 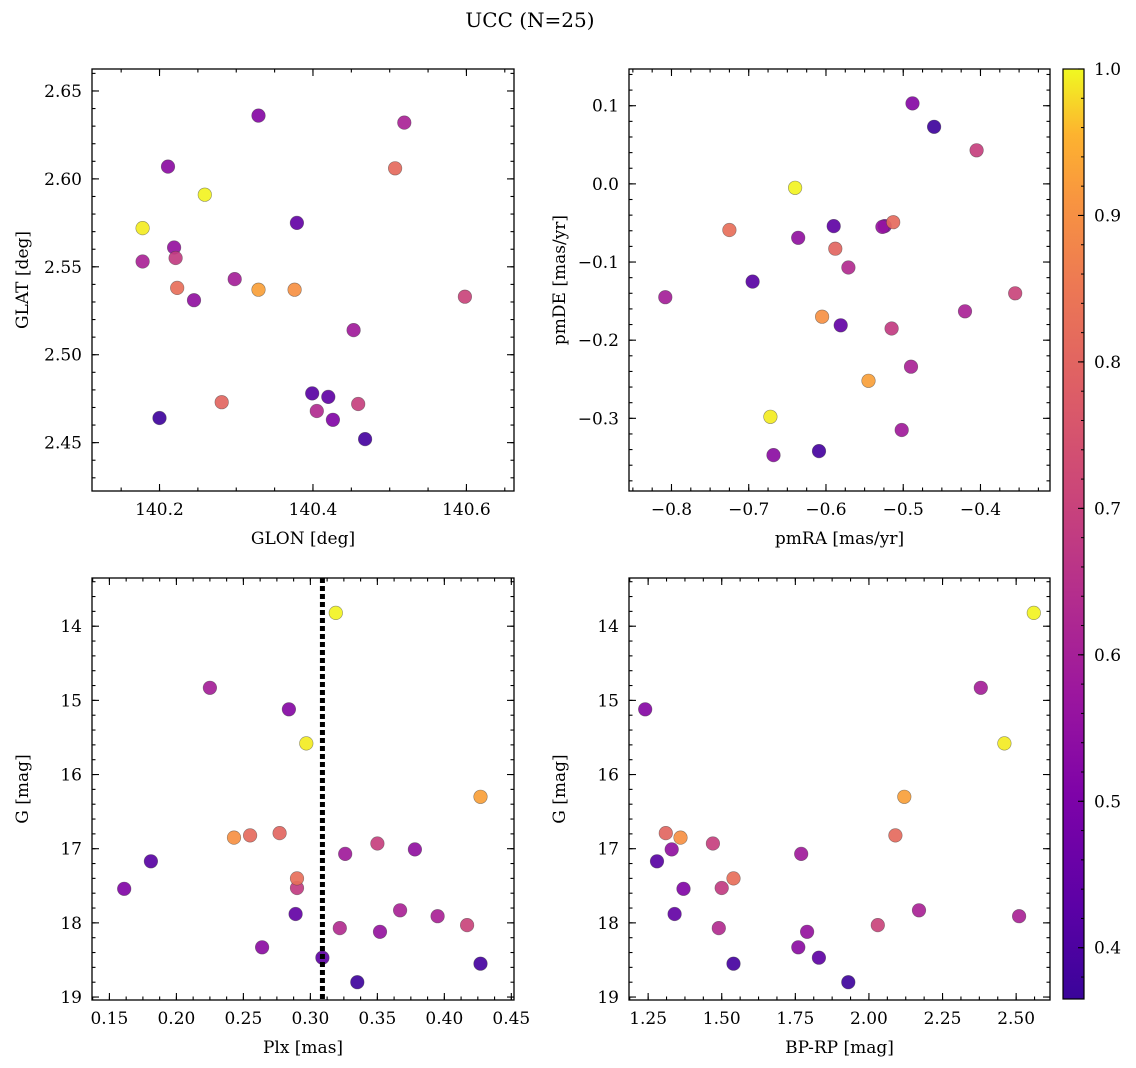 What do you see at coordinates (303, 1048) in the screenshot?
I see `x-axis-label: Plx [mas]` at bounding box center [303, 1048].